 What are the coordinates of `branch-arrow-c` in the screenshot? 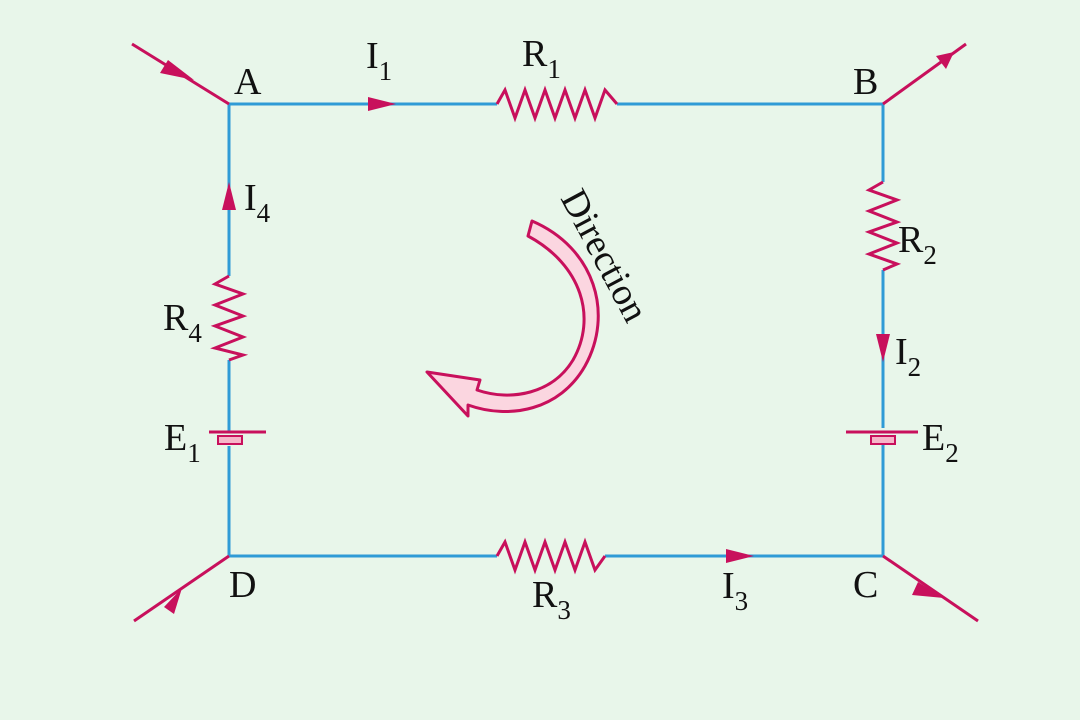 It's located at (928, 590).